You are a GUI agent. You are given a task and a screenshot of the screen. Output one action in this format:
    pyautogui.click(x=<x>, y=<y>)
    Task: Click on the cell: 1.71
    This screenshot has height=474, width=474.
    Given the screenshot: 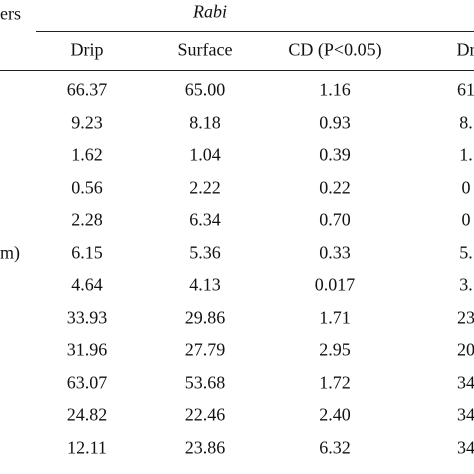 What is the action you would take?
    pyautogui.click(x=335, y=317)
    